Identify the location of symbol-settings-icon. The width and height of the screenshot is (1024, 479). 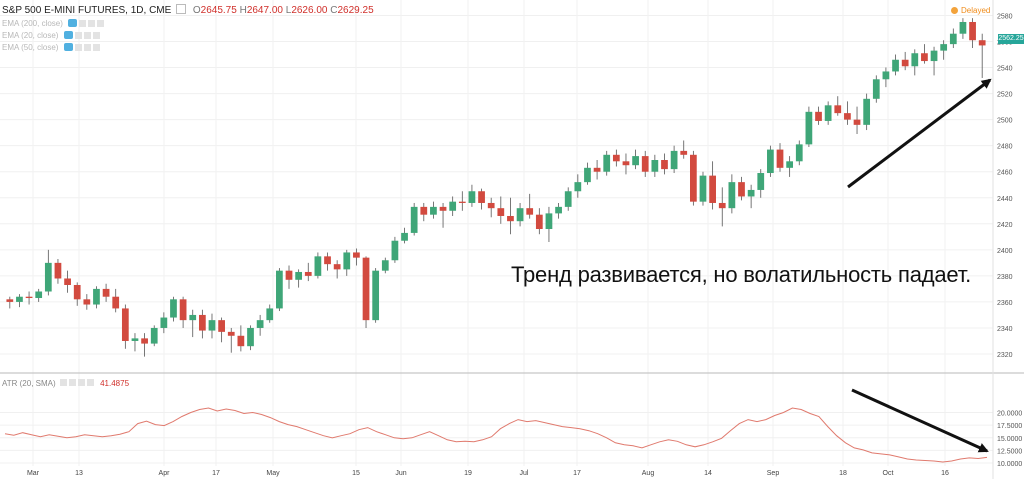
(181, 9).